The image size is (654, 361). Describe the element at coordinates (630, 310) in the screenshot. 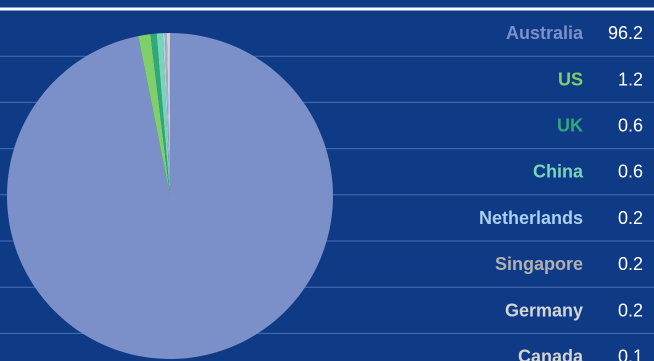

I see `data-label-germany: 0.2` at that location.